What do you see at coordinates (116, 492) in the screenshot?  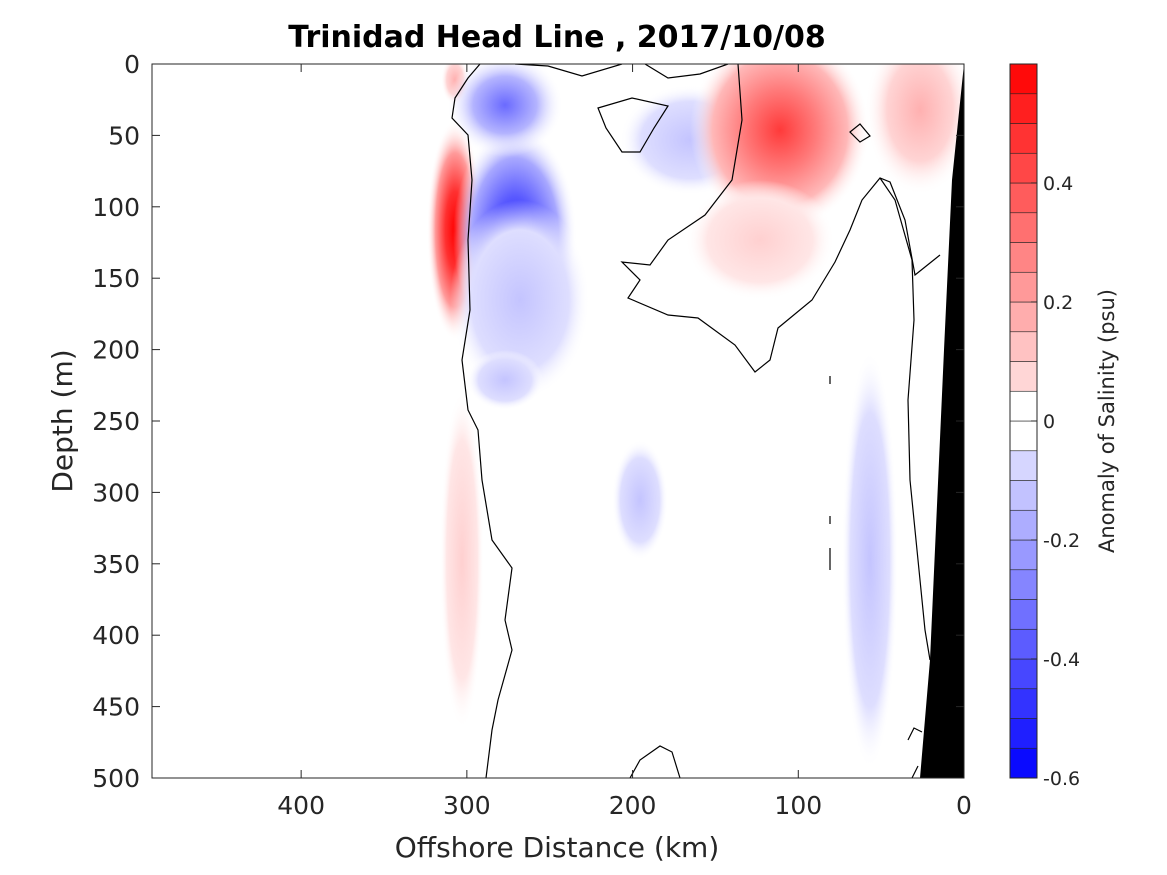 I see `y-tick-label: 300` at bounding box center [116, 492].